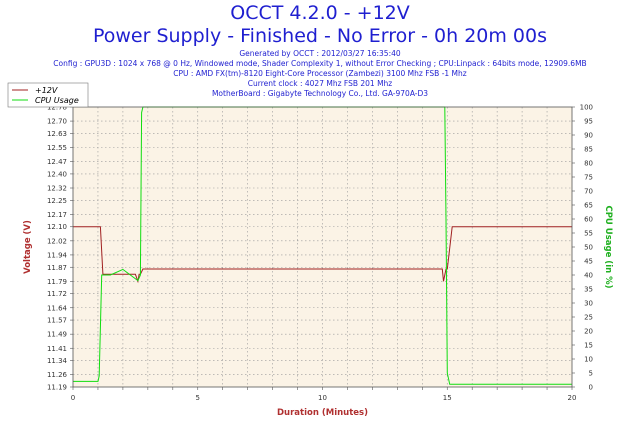 The width and height of the screenshot is (640, 427). I want to click on legend-box, so click(48, 95).